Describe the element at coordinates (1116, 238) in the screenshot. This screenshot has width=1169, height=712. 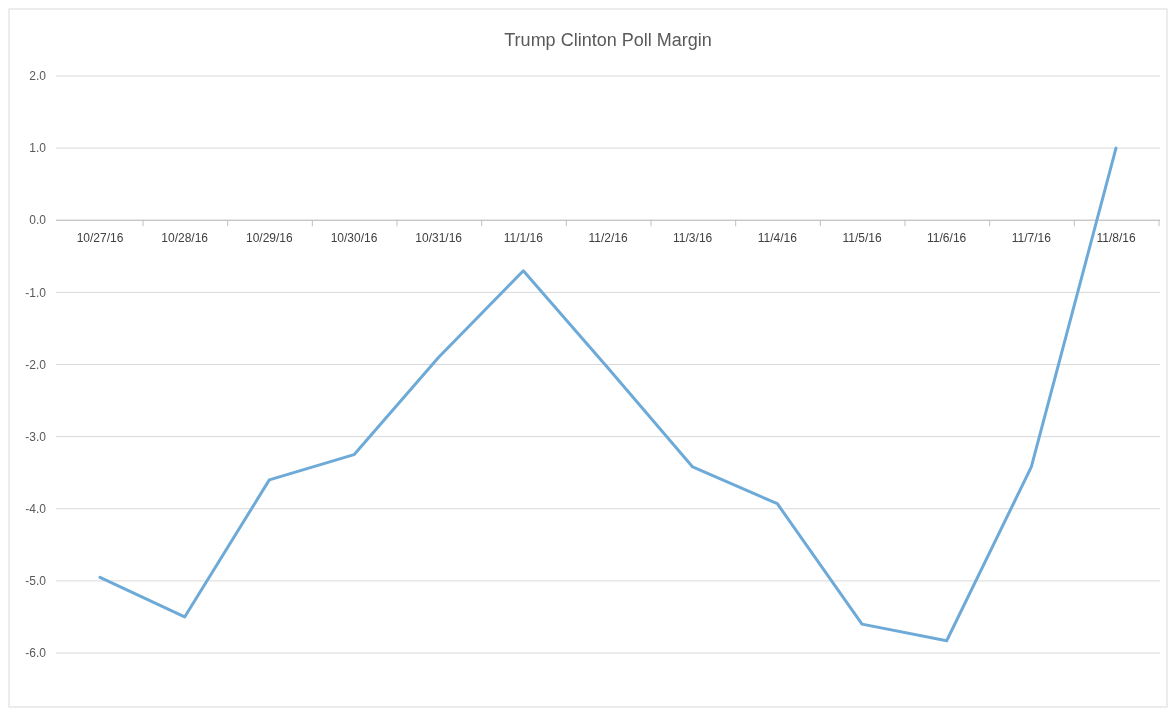
I see `x-tick-label: 11/8/16` at that location.